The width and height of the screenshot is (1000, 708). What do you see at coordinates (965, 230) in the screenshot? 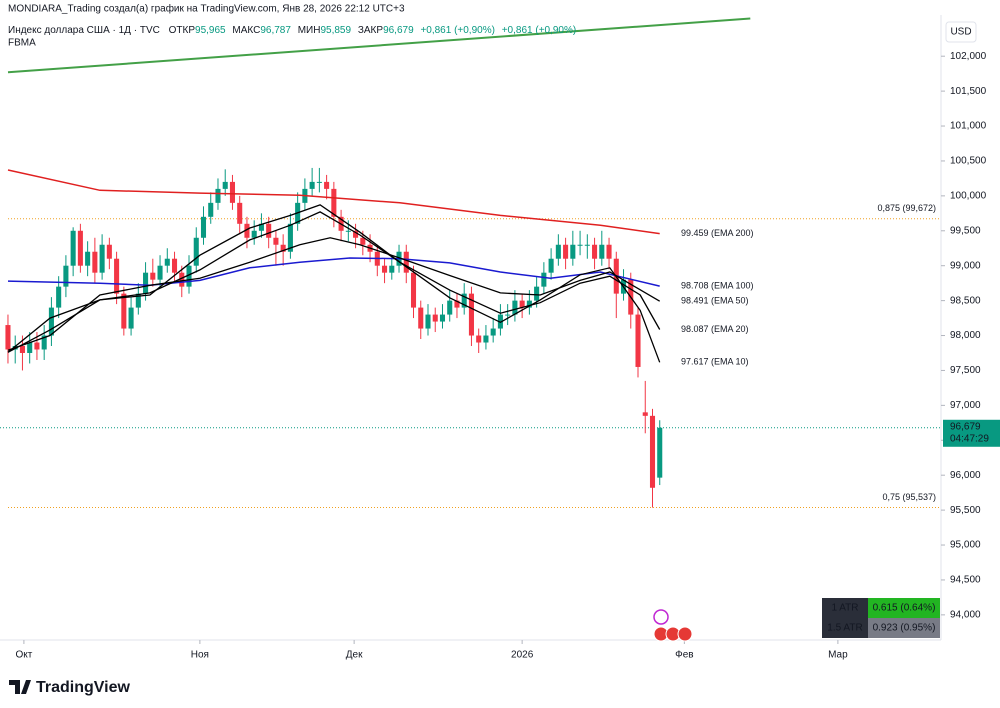
I see `y-tick-label: 99,500` at bounding box center [965, 230].